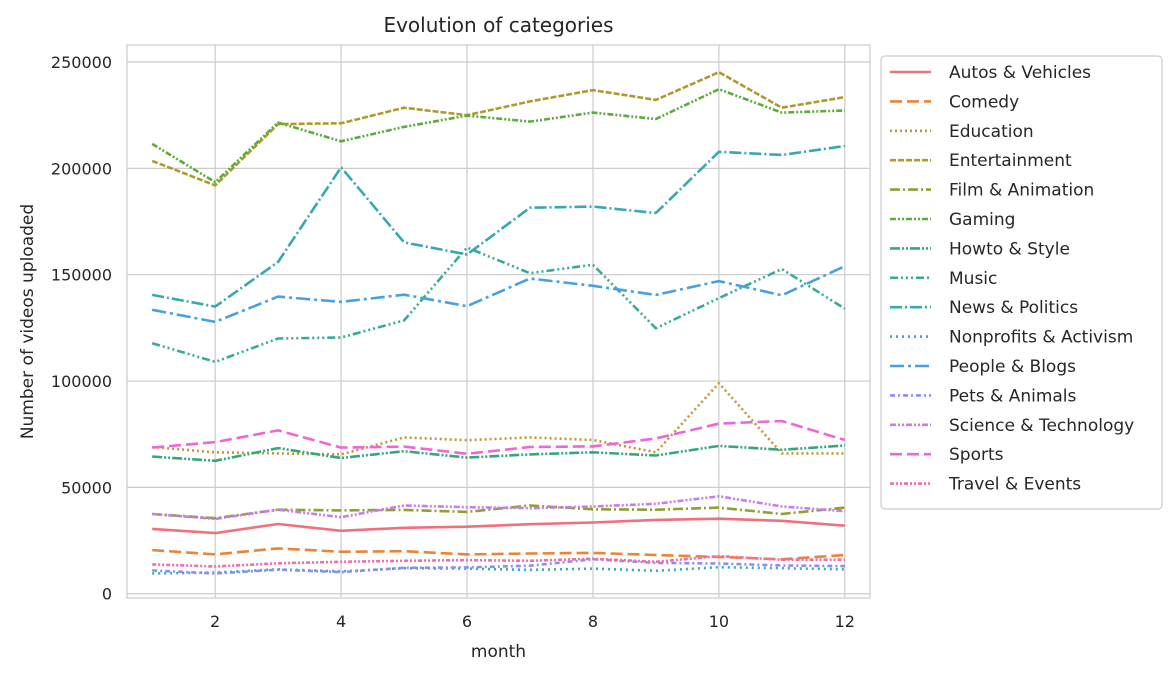 The image size is (1175, 675). I want to click on legend-label: Autos & Vehicles, so click(1020, 73).